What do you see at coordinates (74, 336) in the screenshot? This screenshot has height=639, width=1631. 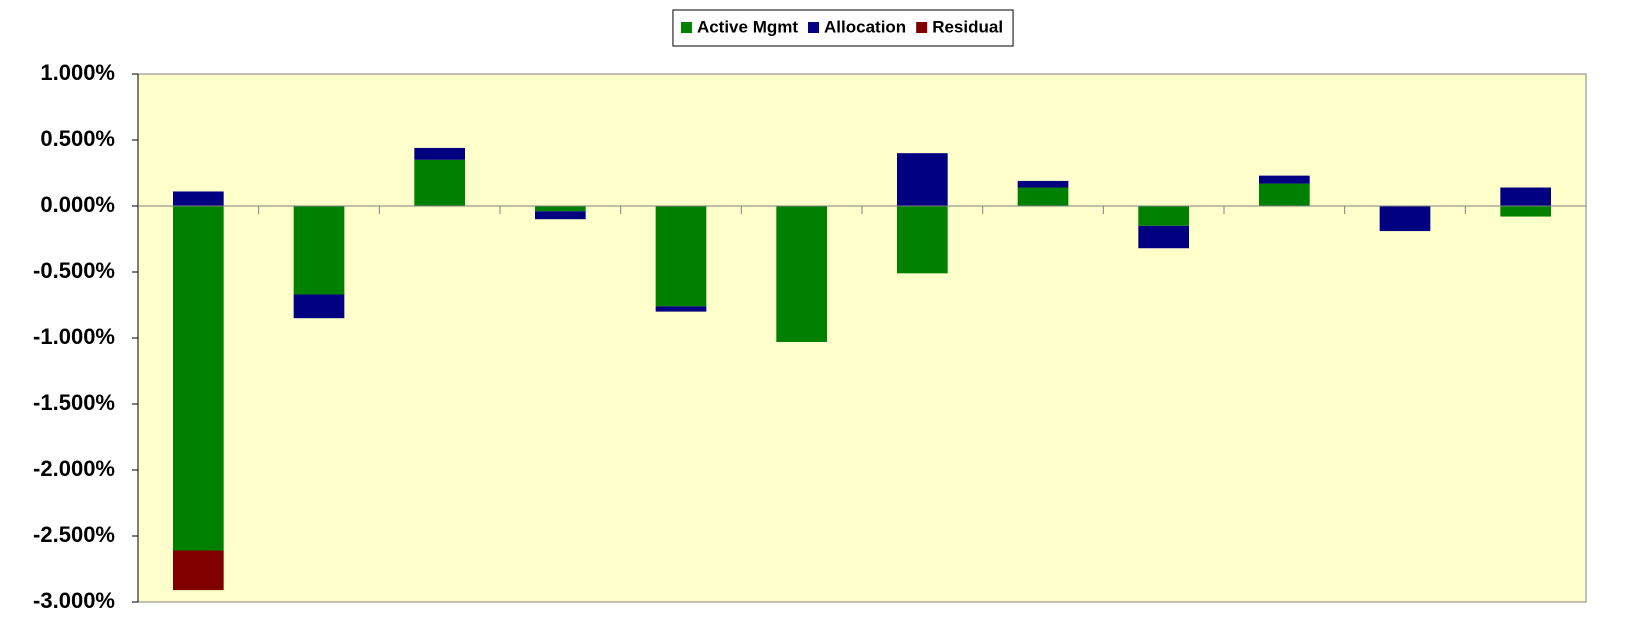 I see `y-tick-label: -1.000%` at bounding box center [74, 336].